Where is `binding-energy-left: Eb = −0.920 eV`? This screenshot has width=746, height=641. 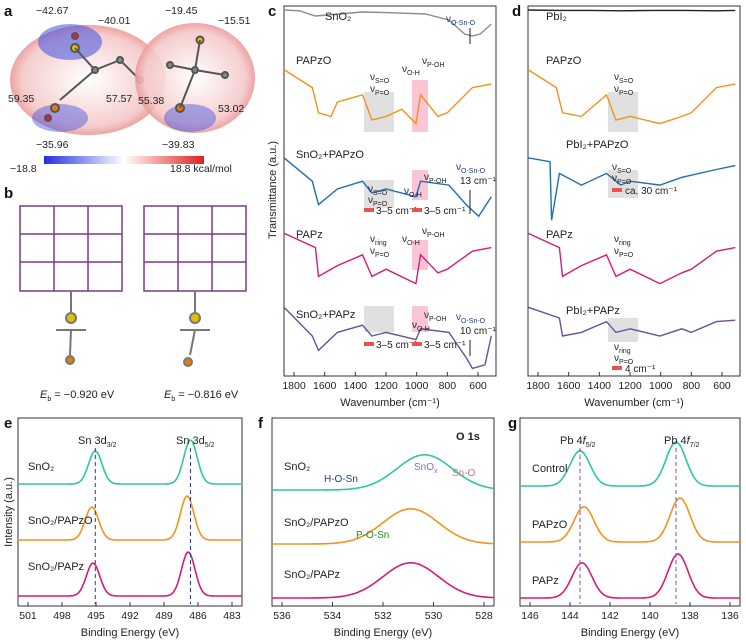 binding-energy-left: Eb = −0.920 eV is located at coordinates (77, 396).